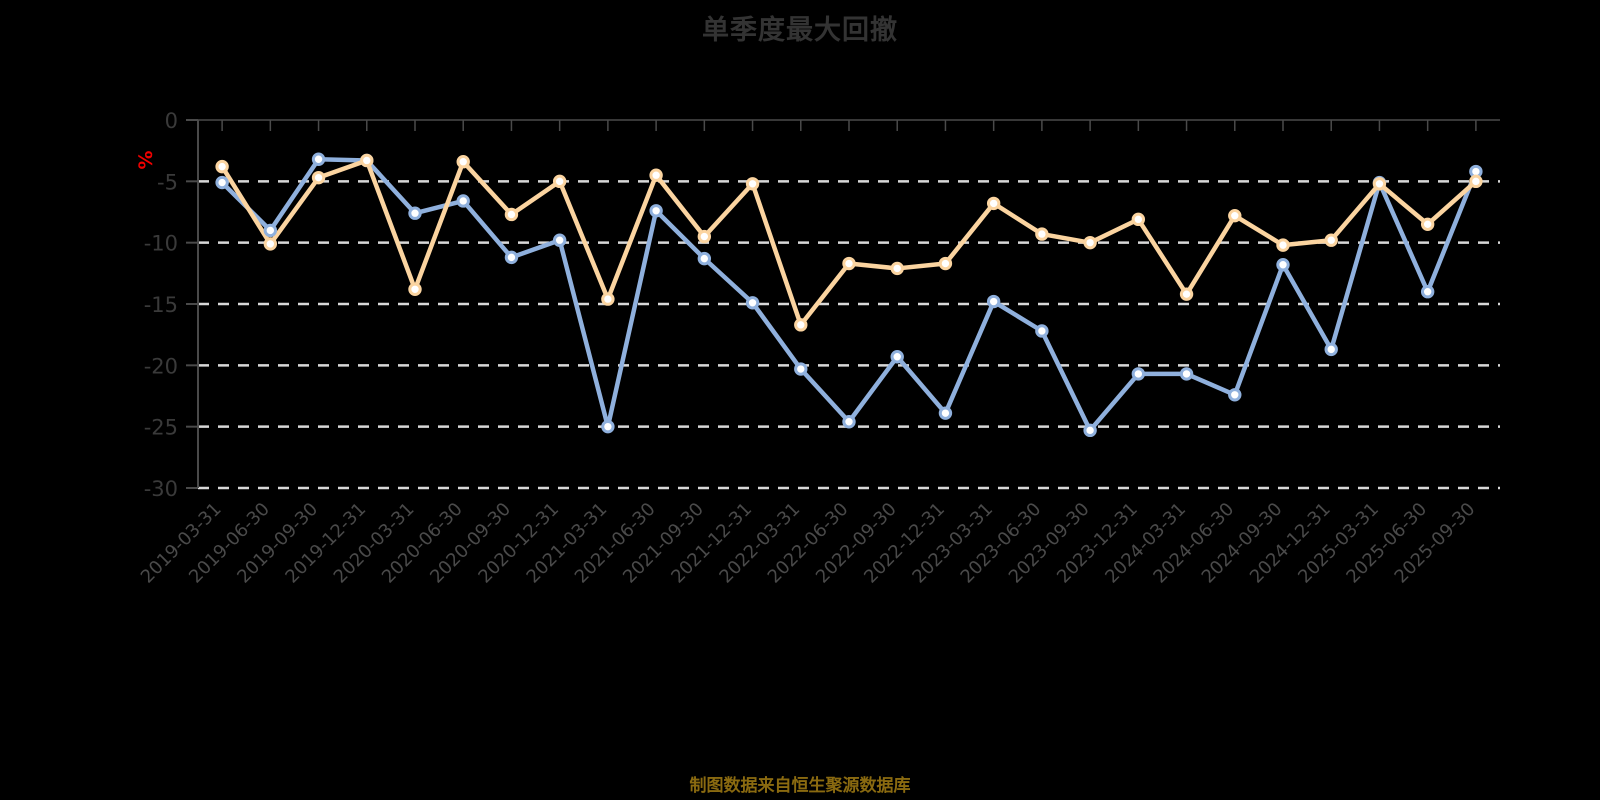 Image resolution: width=1600 pixels, height=800 pixels. I want to click on y-axis-tick-label: -10, so click(161, 244).